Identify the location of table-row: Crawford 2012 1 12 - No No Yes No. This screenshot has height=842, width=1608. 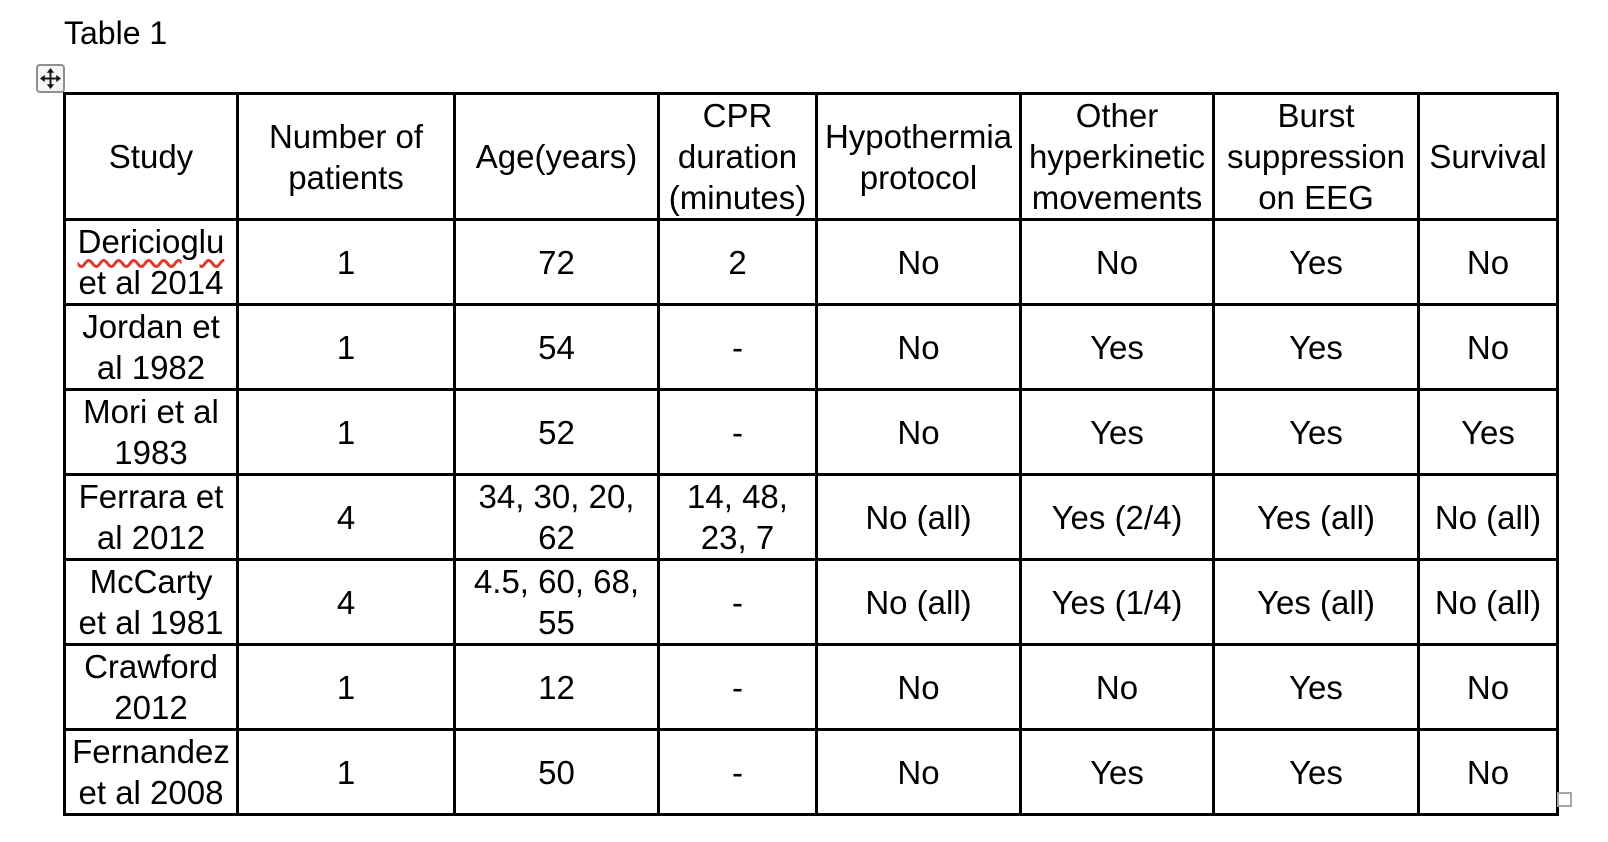
(811, 687).